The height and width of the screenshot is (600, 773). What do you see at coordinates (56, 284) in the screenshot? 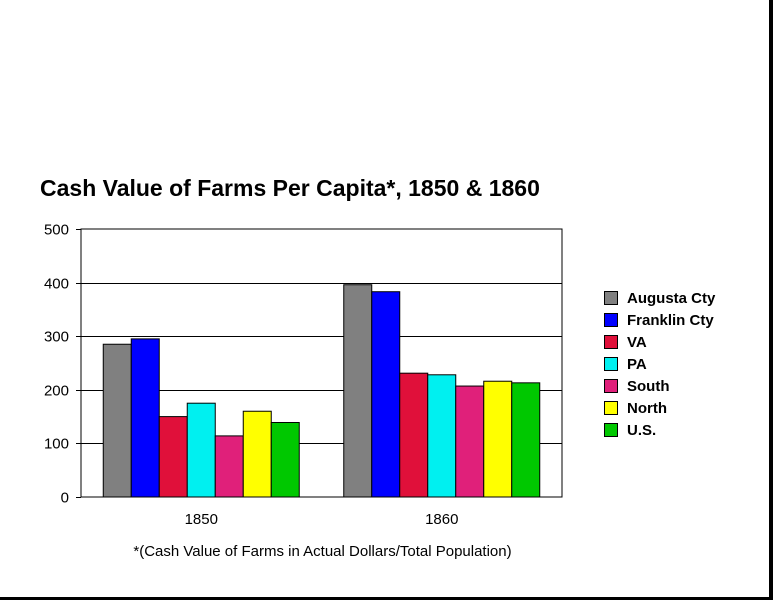
I see `y-tick-label: 400` at bounding box center [56, 284].